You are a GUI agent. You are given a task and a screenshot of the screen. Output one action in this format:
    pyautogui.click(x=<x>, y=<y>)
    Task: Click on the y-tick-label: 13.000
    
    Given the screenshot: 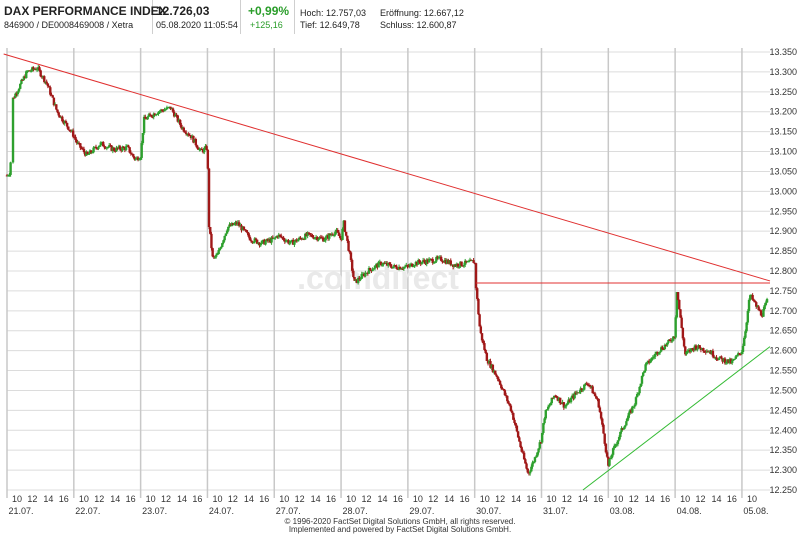 What is the action you would take?
    pyautogui.click(x=783, y=191)
    